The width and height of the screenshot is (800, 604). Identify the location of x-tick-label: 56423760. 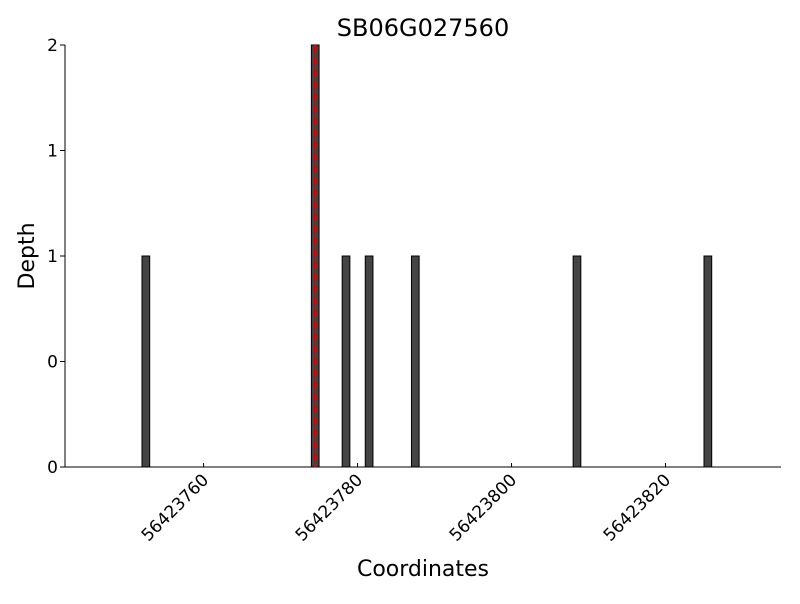
(175, 507).